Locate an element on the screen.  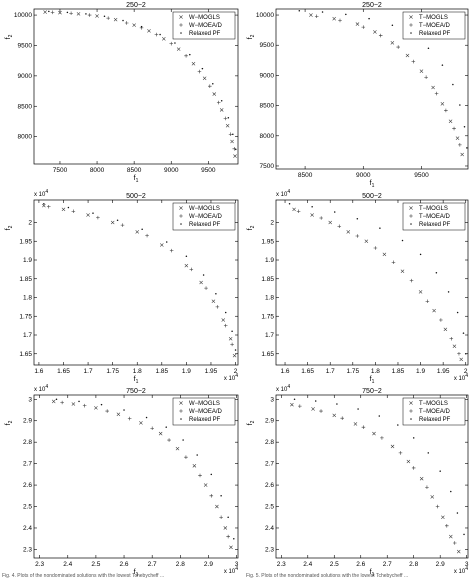
legend: W−MOGLS W−MOEA/D Relaxed PF is located at coordinates (204, 25).